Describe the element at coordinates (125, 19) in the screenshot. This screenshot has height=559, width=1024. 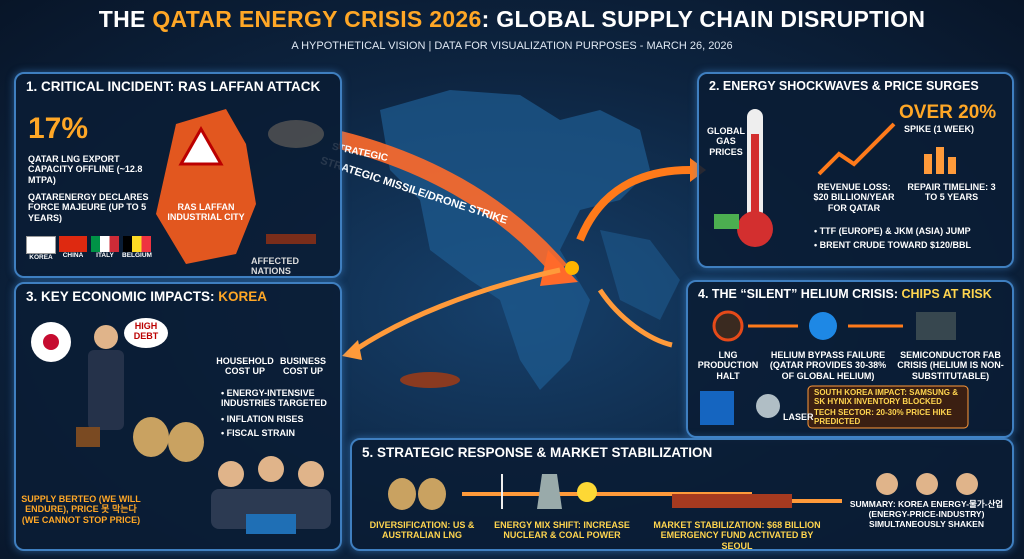
I see `title-text: THE` at that location.